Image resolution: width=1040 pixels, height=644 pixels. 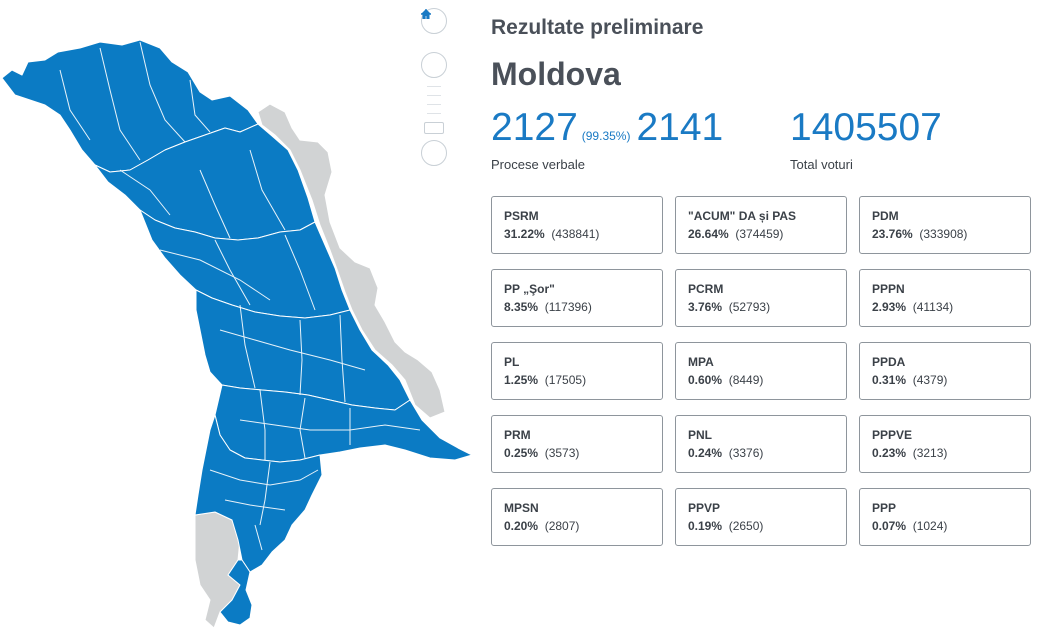 I want to click on total-protocols: 2141, so click(x=680, y=127).